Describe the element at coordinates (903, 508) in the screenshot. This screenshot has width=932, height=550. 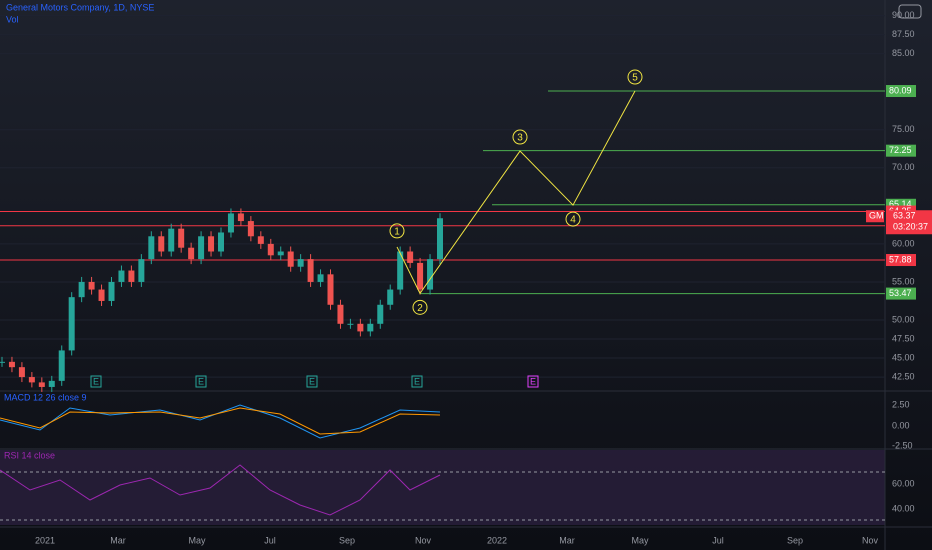
I see `rsi-tick: 40.00` at that location.